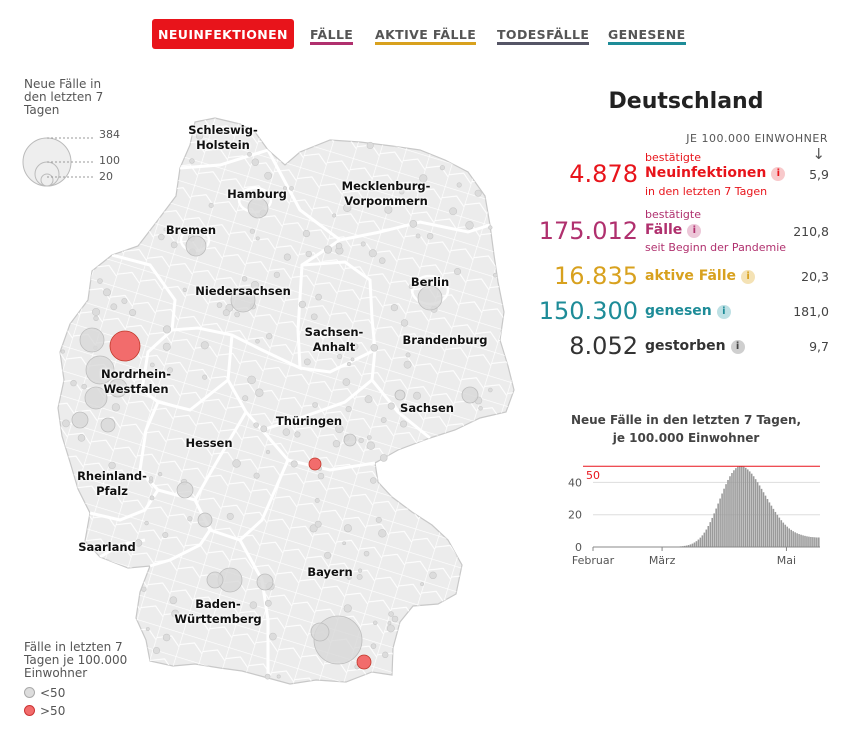  Describe the element at coordinates (685, 346) in the screenshot. I see `stat-label-text: gestorben` at that location.